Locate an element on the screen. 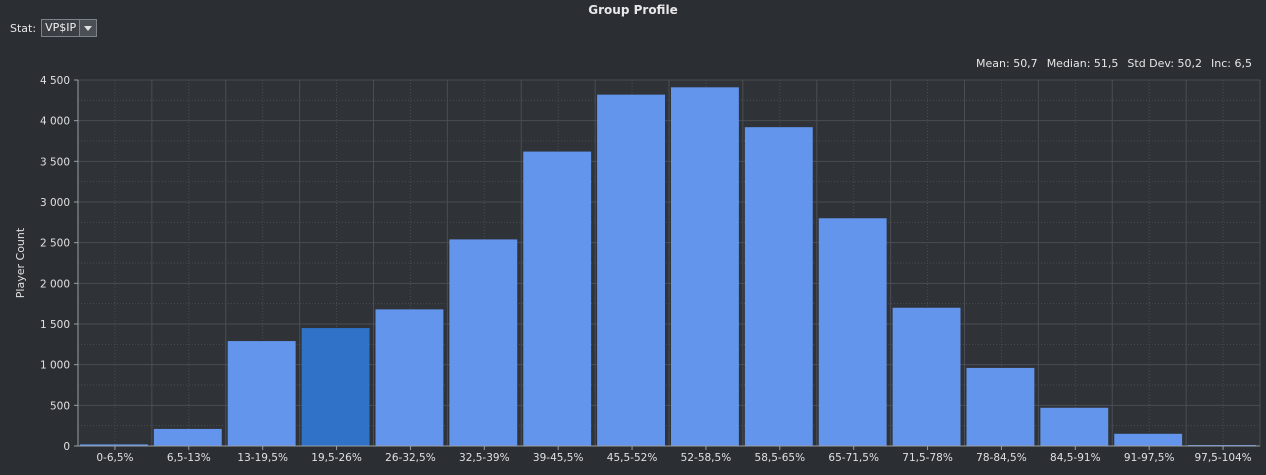 The image size is (1266, 475). y-tick-label: 4 000 is located at coordinates (55, 122).